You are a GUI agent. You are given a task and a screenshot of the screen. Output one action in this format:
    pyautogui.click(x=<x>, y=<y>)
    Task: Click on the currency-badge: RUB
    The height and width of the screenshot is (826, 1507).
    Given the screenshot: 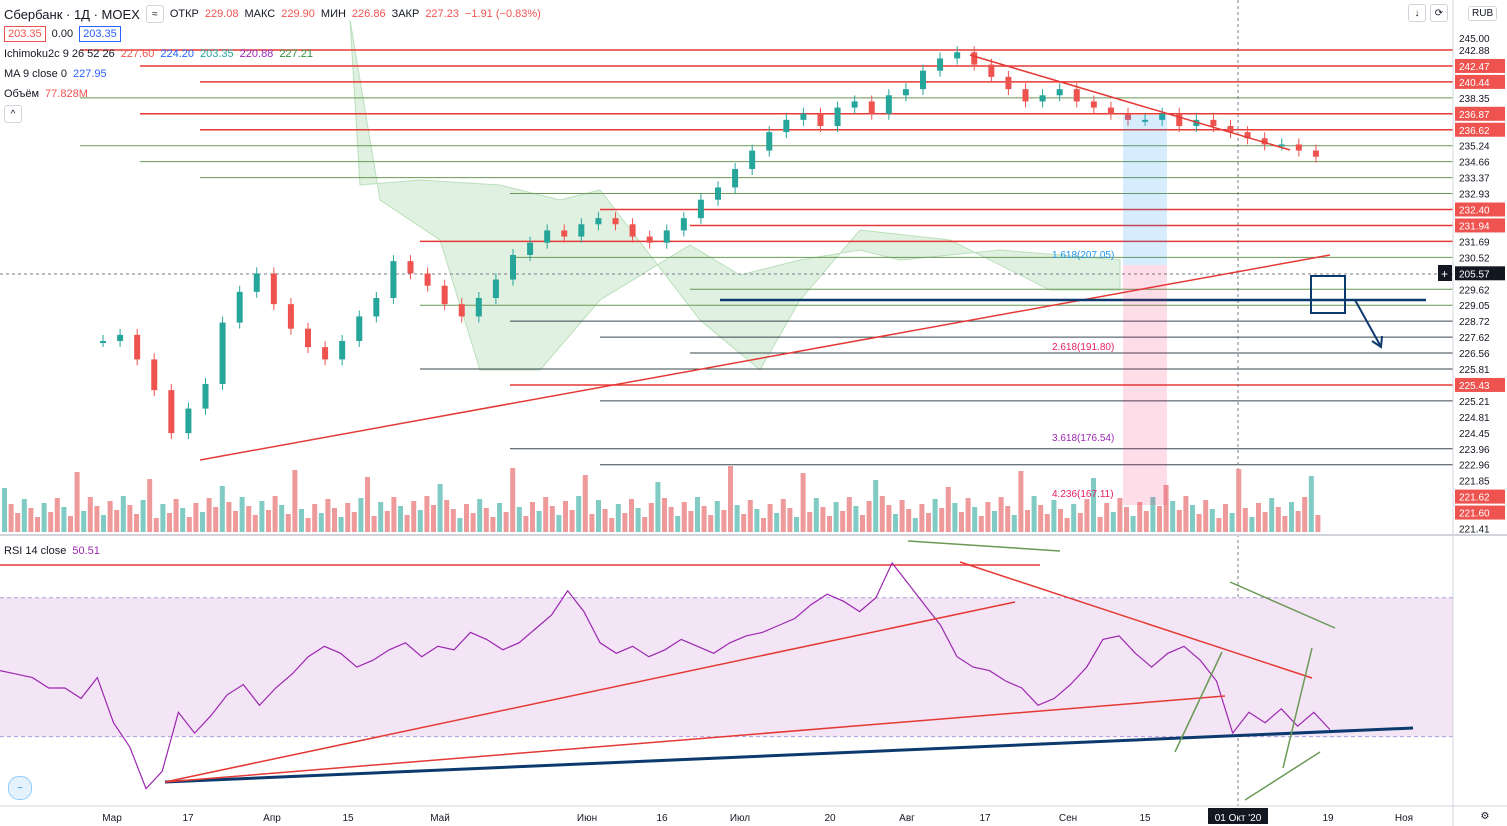 What is the action you would take?
    pyautogui.click(x=1483, y=13)
    